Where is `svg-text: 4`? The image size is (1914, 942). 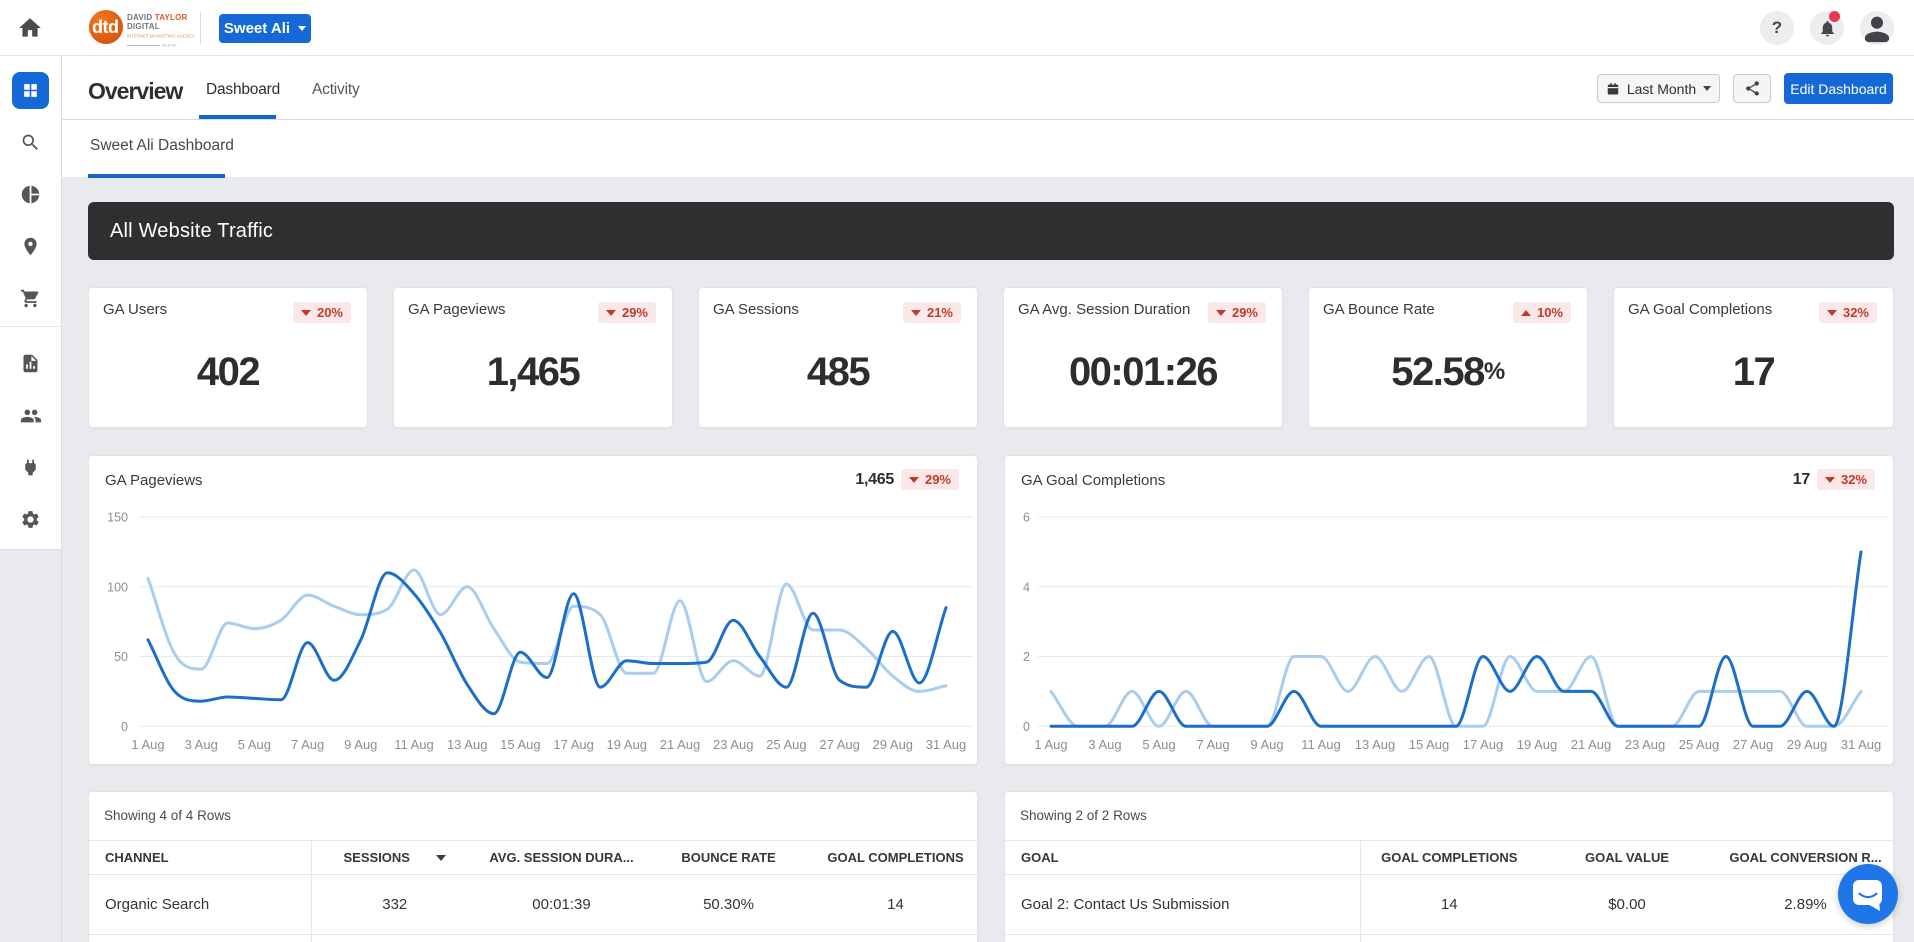 svg-text: 4 is located at coordinates (1026, 587).